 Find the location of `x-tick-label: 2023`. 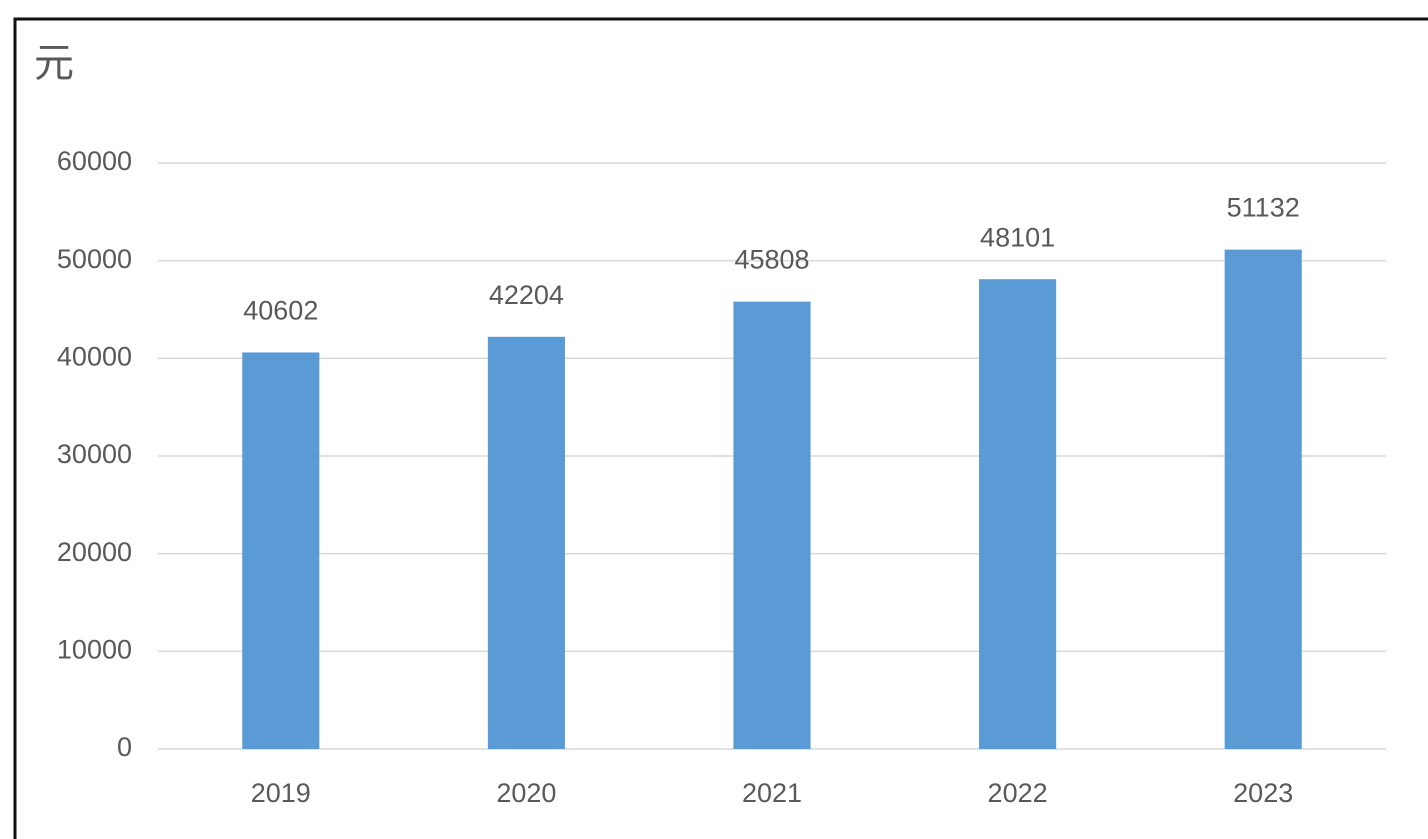

x-tick-label: 2023 is located at coordinates (1263, 793).